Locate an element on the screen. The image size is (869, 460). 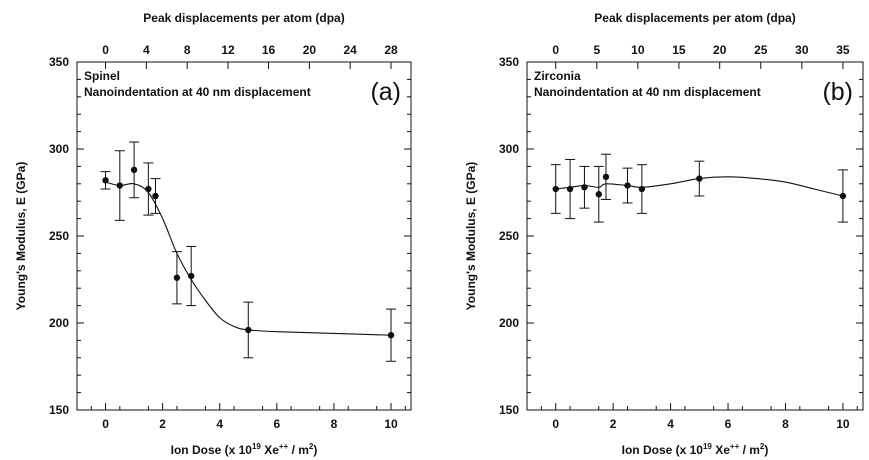
material-label: Zirconia is located at coordinates (557, 76).